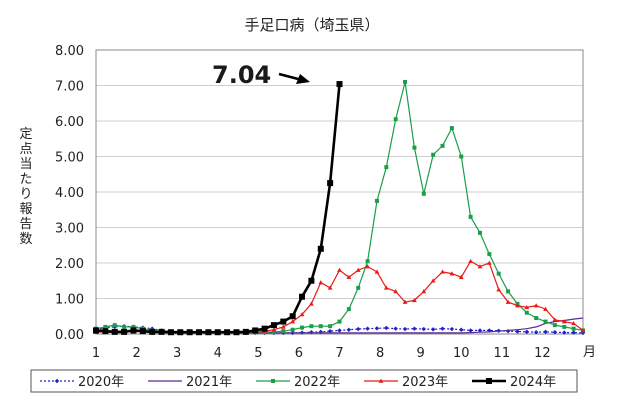 This screenshot has height=417, width=624. I want to click on y-tick-labels: 0.00 1.00 2.00 3.00 4.00 5.00 6.00 7.00 8.00, so click(69, 193).